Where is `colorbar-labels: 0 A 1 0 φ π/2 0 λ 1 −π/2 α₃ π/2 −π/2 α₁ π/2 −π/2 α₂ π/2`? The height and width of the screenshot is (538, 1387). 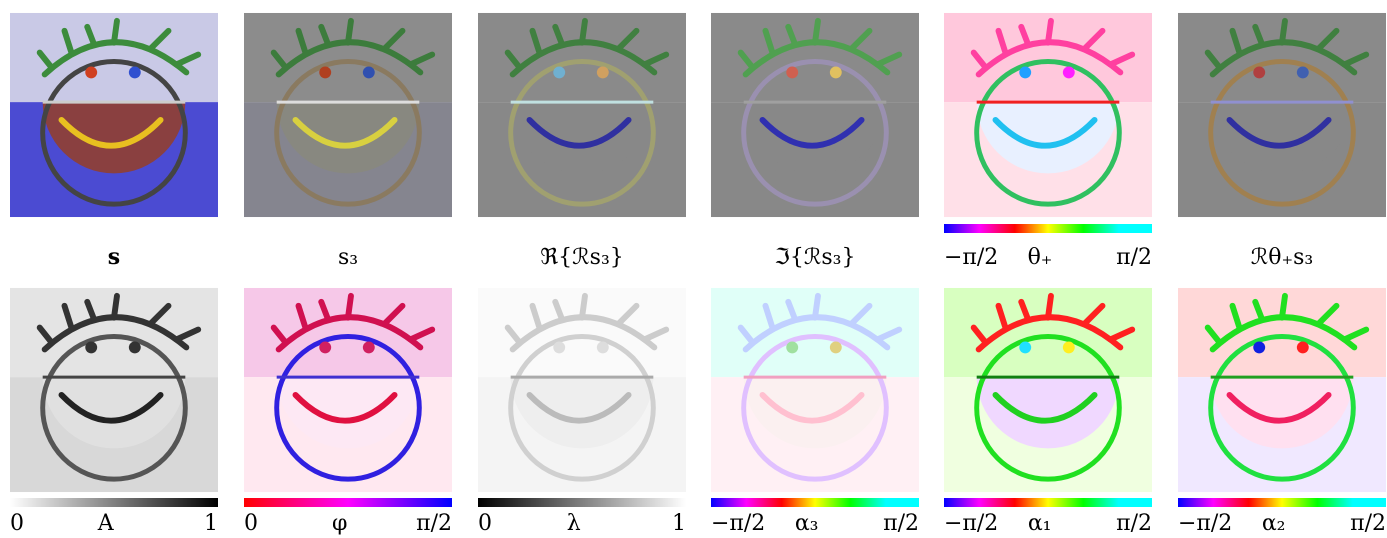 colorbar-labels: 0 A 1 0 φ π/2 0 λ 1 −π/2 α₃ π/2 −π/2 α₁ π/2 −π/2 α₂ π/2 is located at coordinates (698, 523).